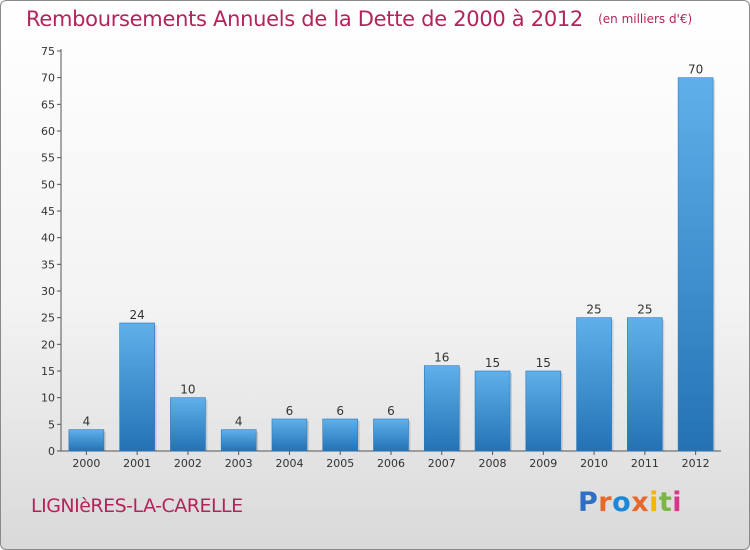  Describe the element at coordinates (289, 463) in the screenshot. I see `x-tick-label: 2004` at that location.